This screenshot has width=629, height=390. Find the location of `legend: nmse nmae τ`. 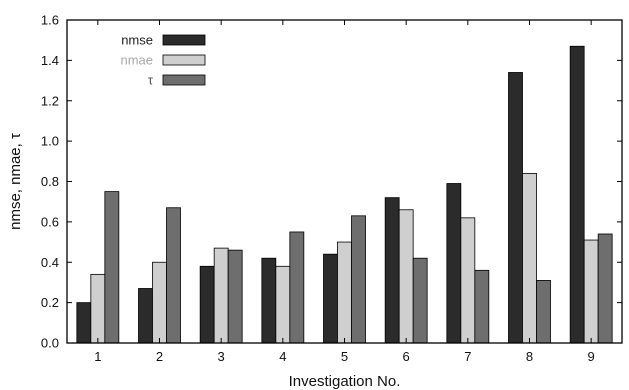

legend: nmse nmae τ is located at coordinates (163, 60).